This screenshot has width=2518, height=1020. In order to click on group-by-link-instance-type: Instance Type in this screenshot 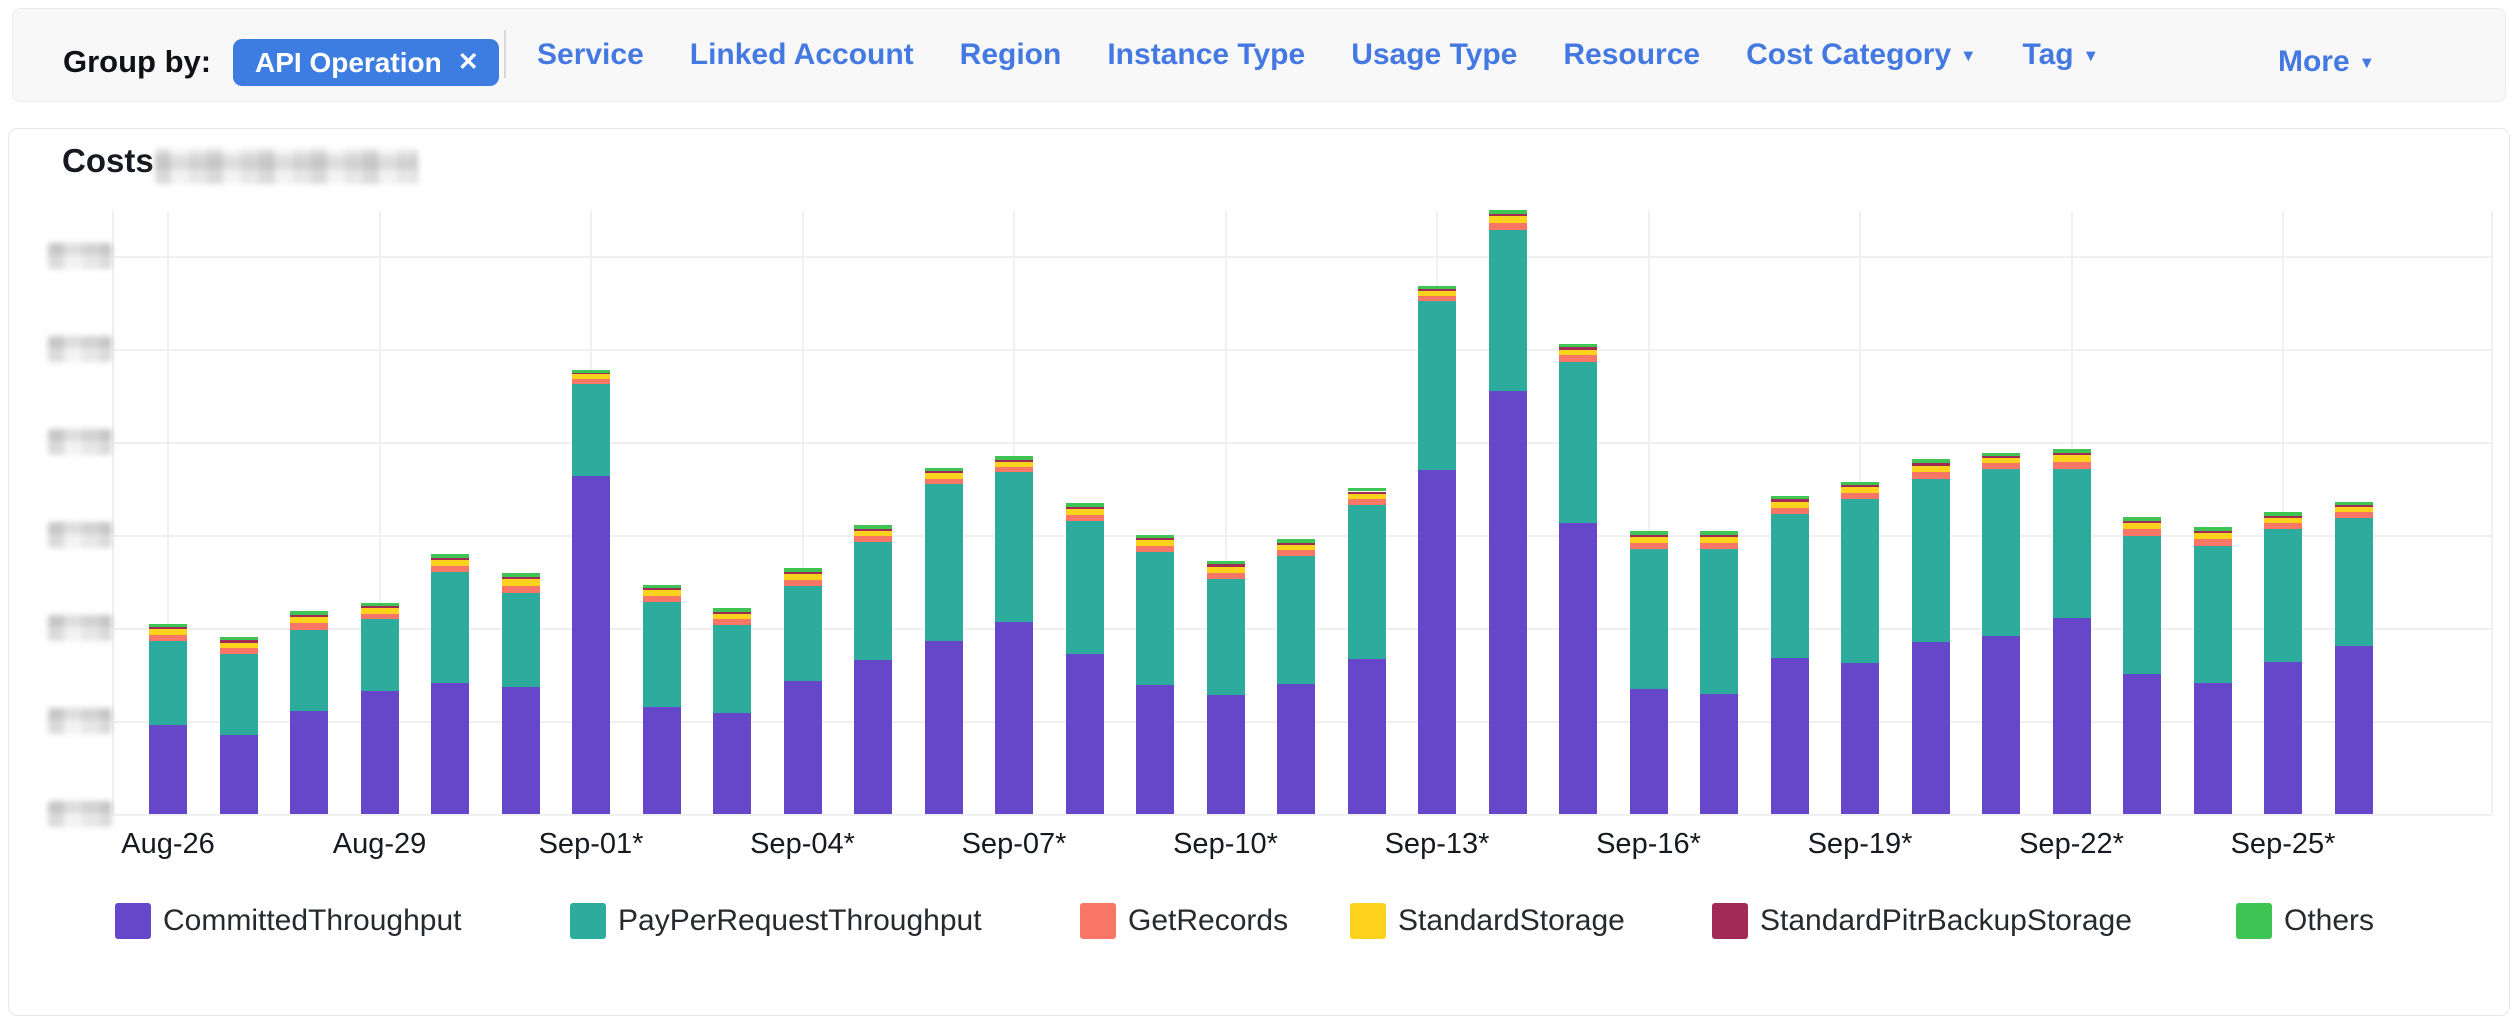, I will do `click(1206, 54)`.